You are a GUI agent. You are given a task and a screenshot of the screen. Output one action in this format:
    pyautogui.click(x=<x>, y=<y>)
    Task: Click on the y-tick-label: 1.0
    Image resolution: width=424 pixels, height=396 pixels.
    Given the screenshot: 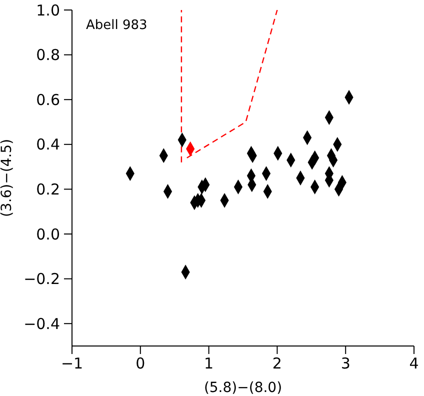 What is the action you would take?
    pyautogui.click(x=48, y=10)
    